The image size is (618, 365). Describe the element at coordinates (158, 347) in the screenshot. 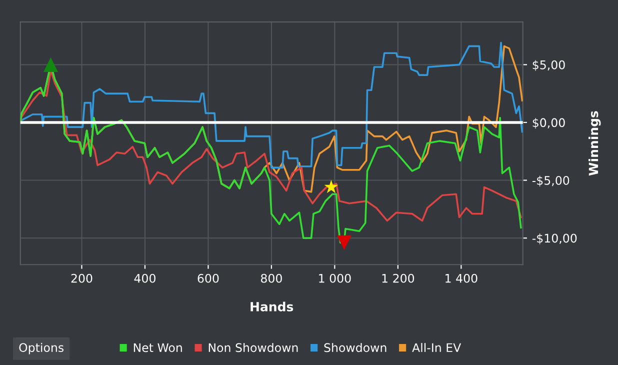

I see `legend-label: Net Won` at that location.